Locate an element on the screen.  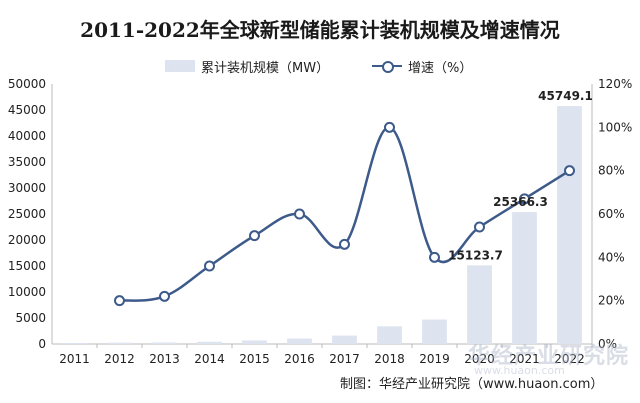
x-tick-label: 2015 is located at coordinates (254, 359).